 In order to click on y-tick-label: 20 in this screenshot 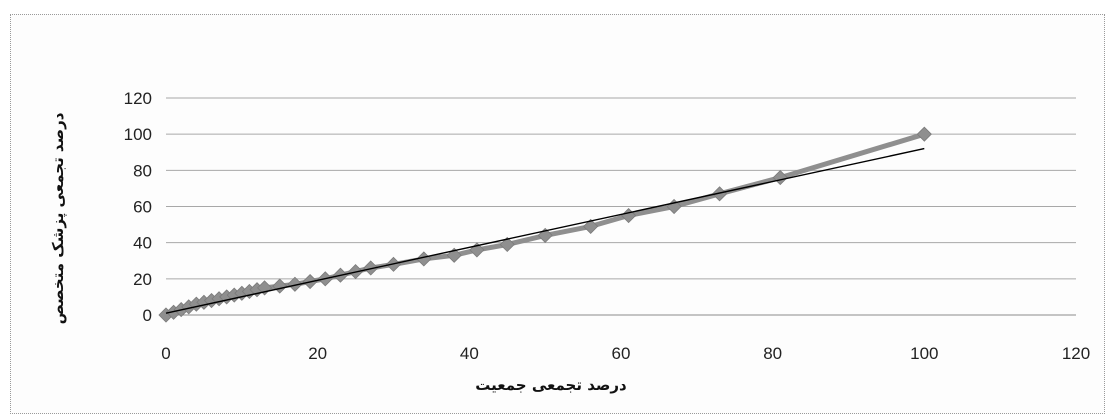, I will do `click(142, 279)`.